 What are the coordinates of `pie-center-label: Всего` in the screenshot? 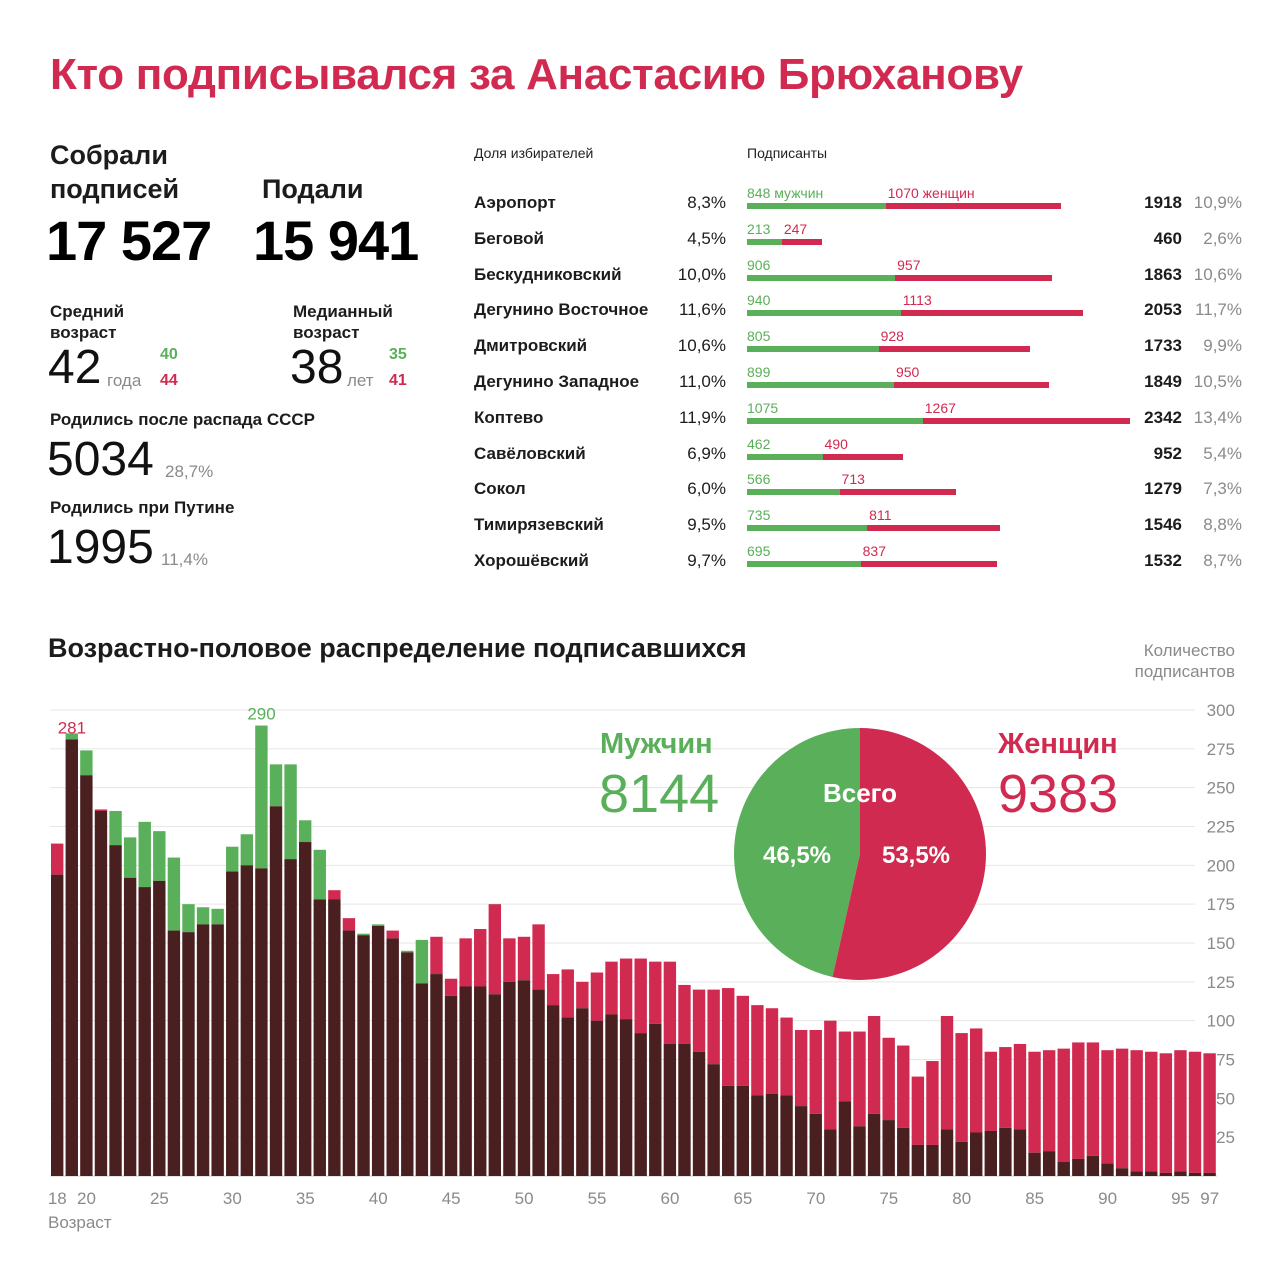 It's located at (860, 793).